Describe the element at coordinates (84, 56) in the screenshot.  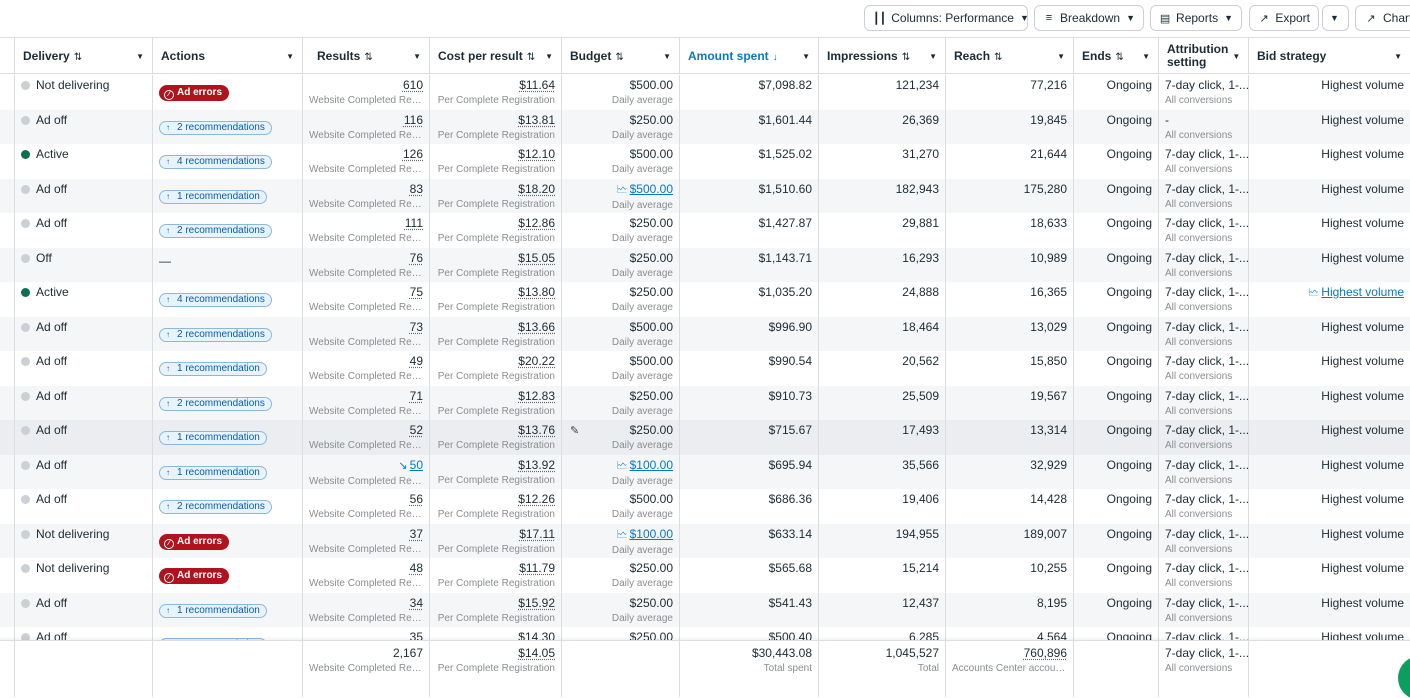
I see `header-delivery: Delivery ⇅ ▼` at that location.